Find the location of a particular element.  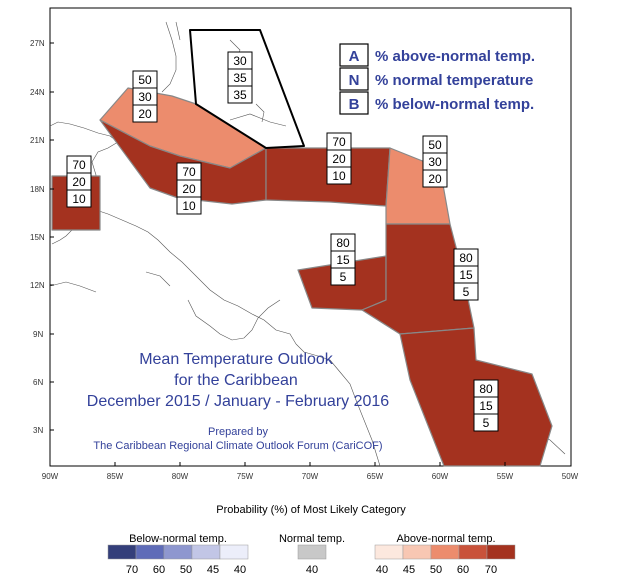

lat-tick: 24N is located at coordinates (37, 92).